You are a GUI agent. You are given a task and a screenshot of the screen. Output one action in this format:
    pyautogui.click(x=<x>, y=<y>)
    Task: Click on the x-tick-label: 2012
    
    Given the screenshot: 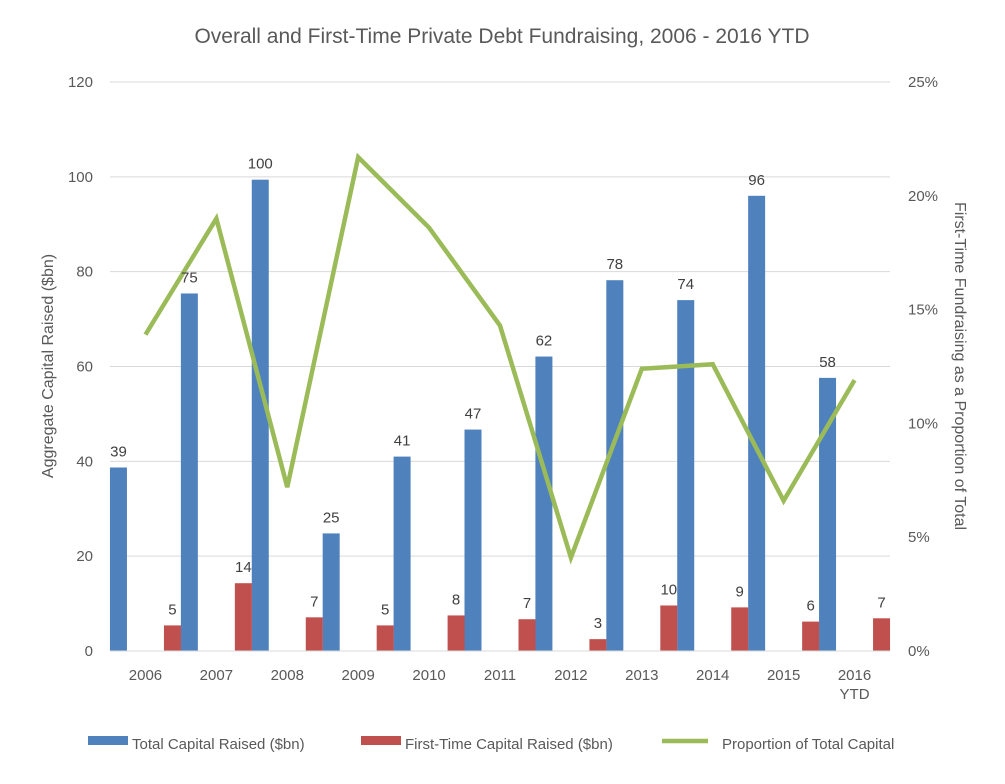 What is the action you would take?
    pyautogui.click(x=570, y=675)
    